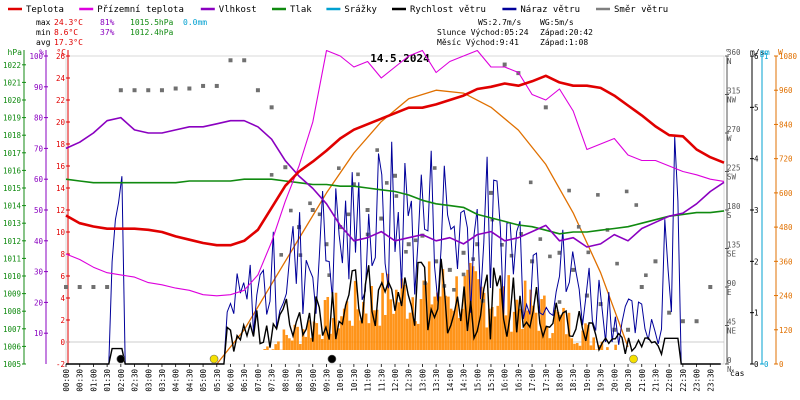  Describe the element at coordinates (669, 380) in the screenshot. I see `x-tick-label-44: 22:00` at that location.